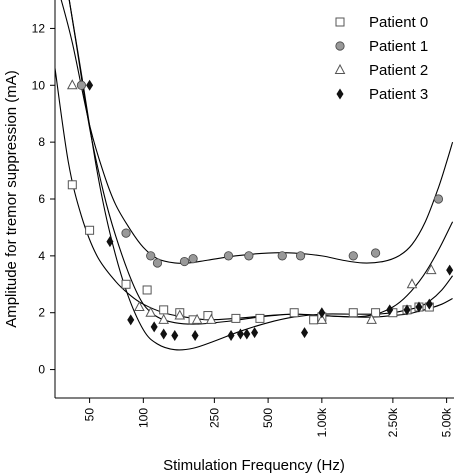 The height and width of the screenshot is (475, 454). Describe the element at coordinates (398, 94) in the screenshot. I see `legend-label-series-3: Patient 3` at that location.